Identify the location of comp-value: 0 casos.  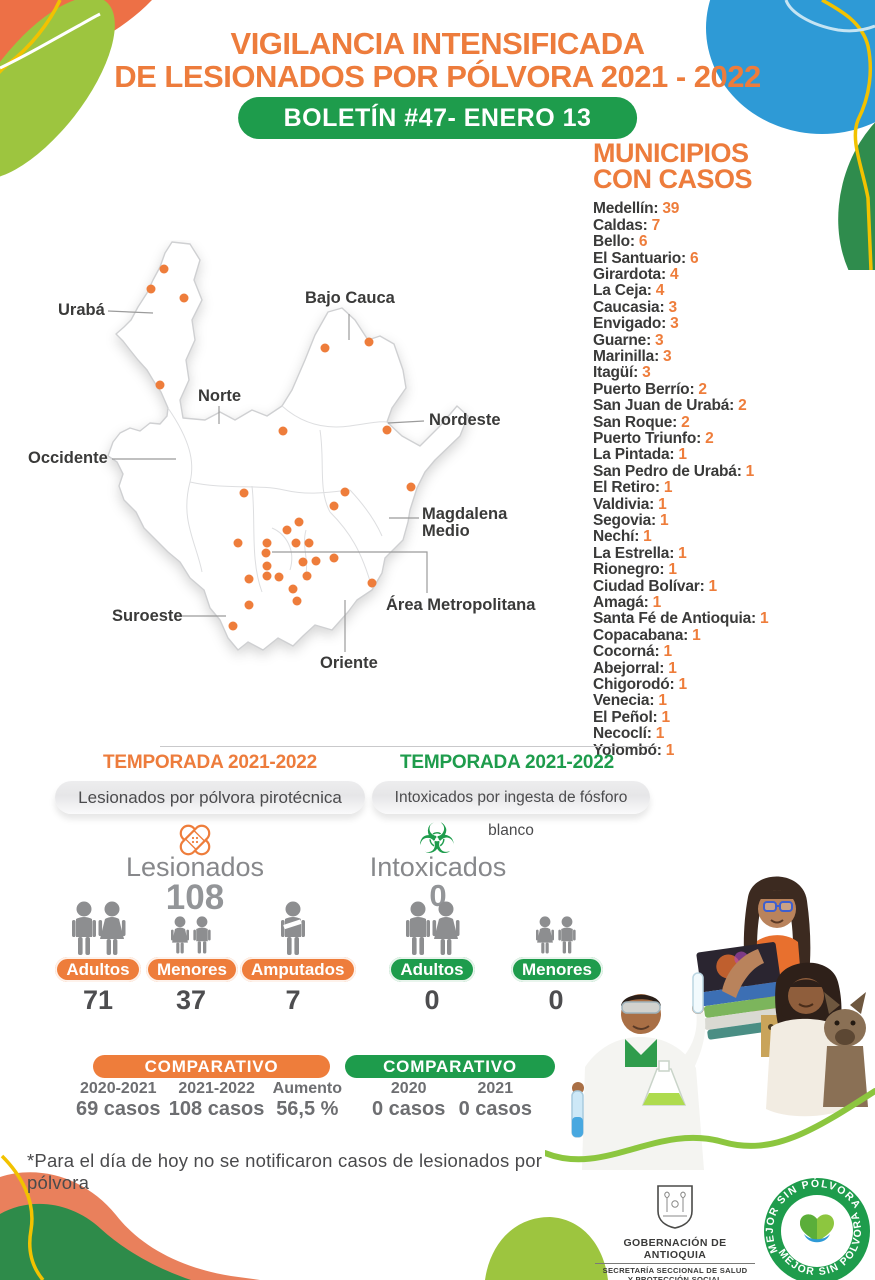
(495, 1108).